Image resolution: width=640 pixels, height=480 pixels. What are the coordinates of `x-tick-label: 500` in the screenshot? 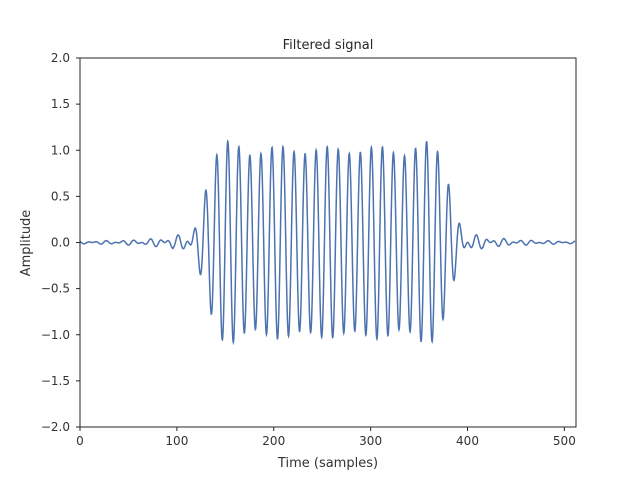 It's located at (564, 441).